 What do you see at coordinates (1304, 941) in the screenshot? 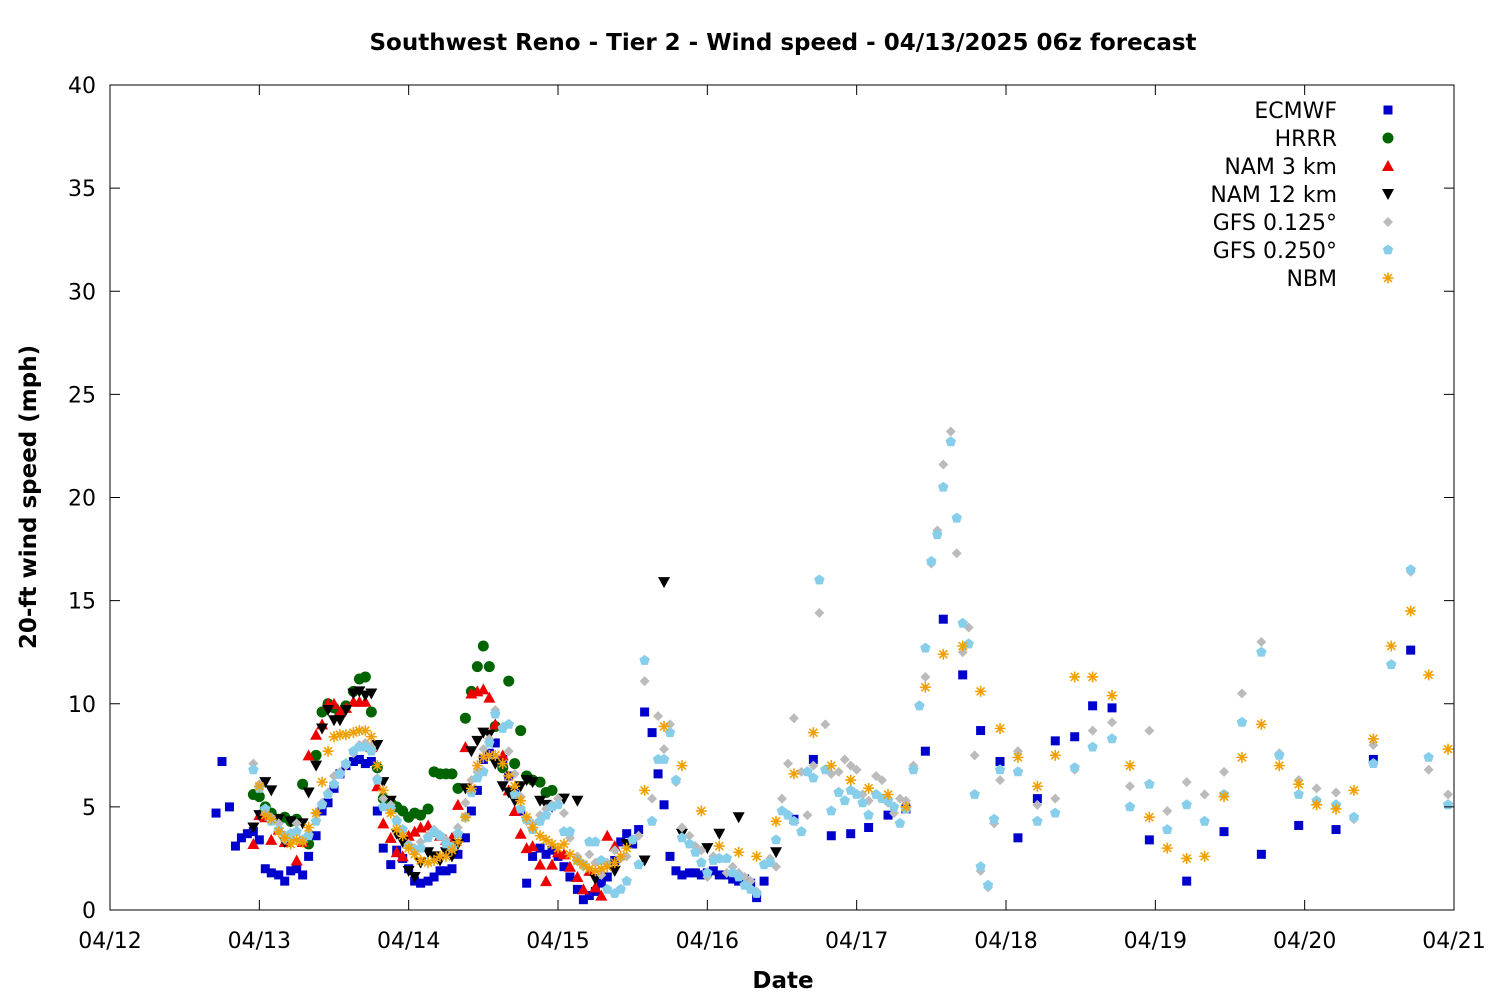
I see `x-tick-label: 04/20` at bounding box center [1304, 941].